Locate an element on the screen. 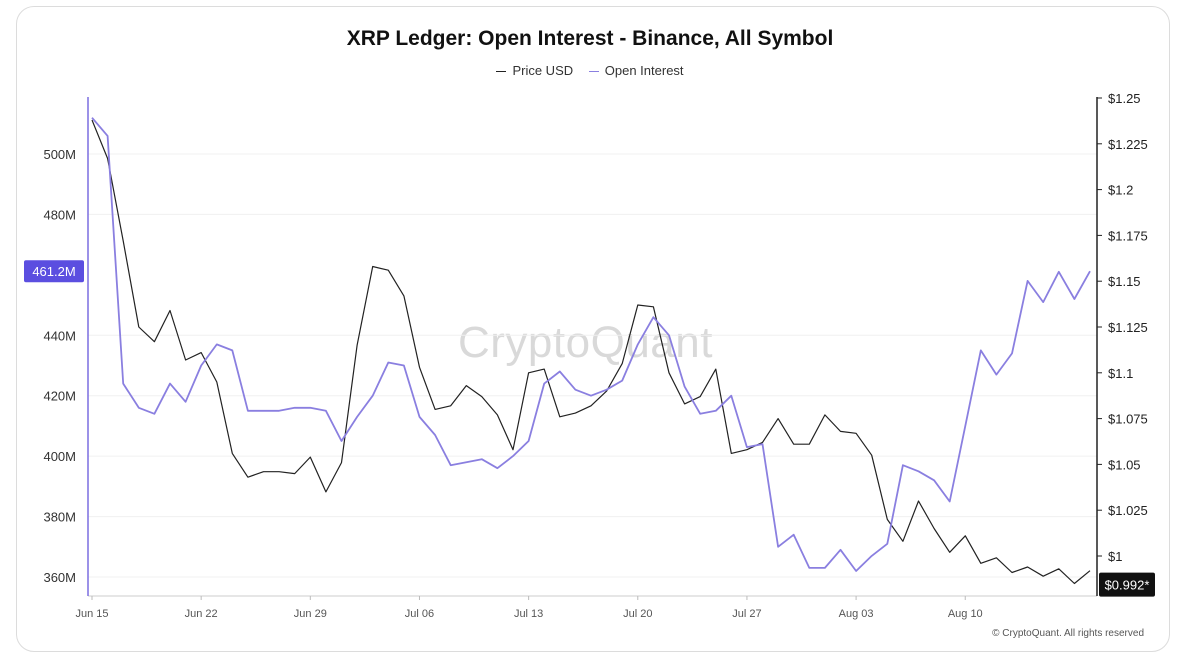 The image size is (1180, 658). right-axis-tick-label: $1.05 is located at coordinates (1124, 464).